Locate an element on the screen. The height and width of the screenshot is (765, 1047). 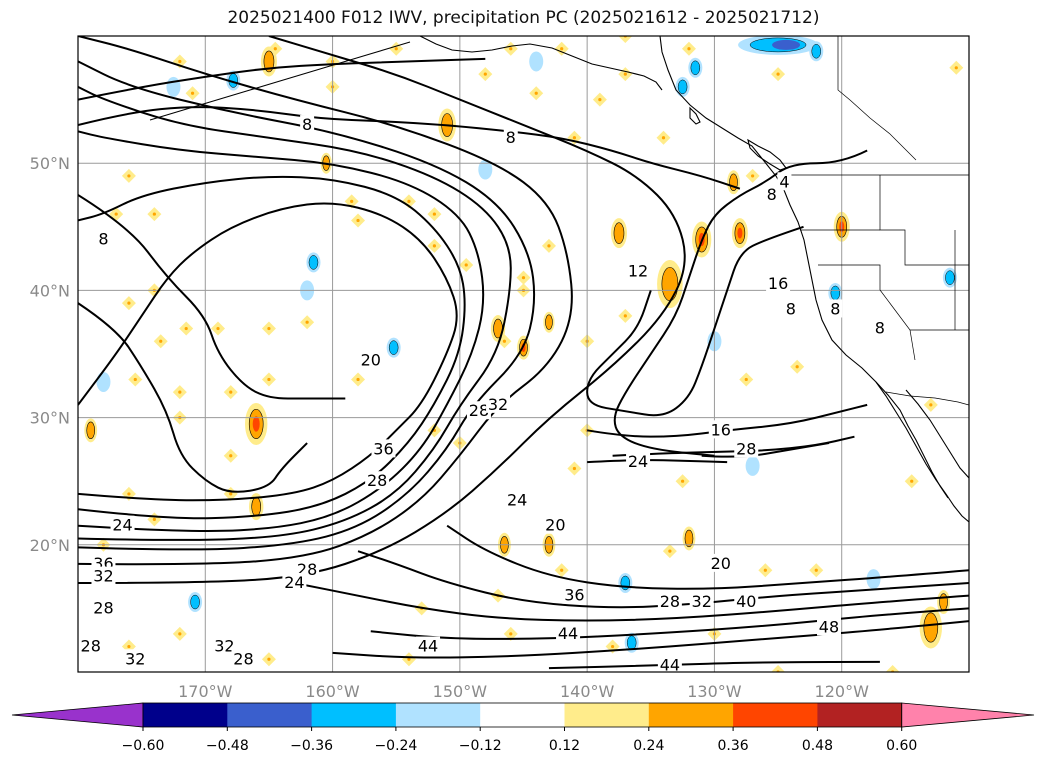
lat-tick-label: 40°N is located at coordinates (50, 290).